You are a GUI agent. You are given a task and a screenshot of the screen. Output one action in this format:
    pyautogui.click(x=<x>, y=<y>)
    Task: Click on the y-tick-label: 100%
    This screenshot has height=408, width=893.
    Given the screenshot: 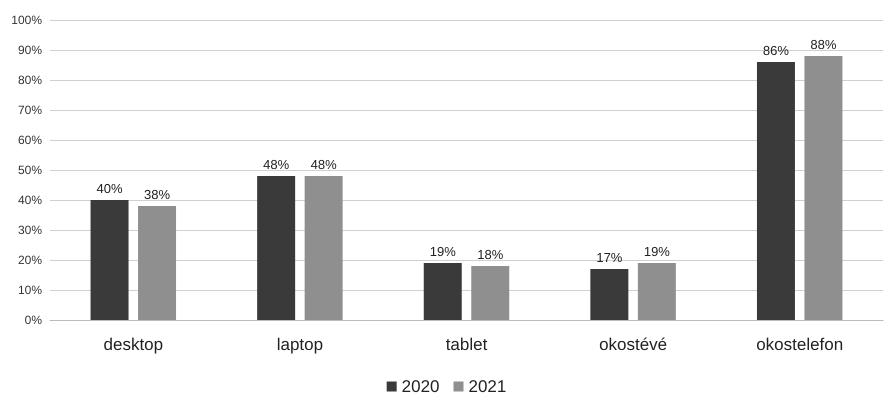 What is the action you would take?
    pyautogui.click(x=26, y=20)
    